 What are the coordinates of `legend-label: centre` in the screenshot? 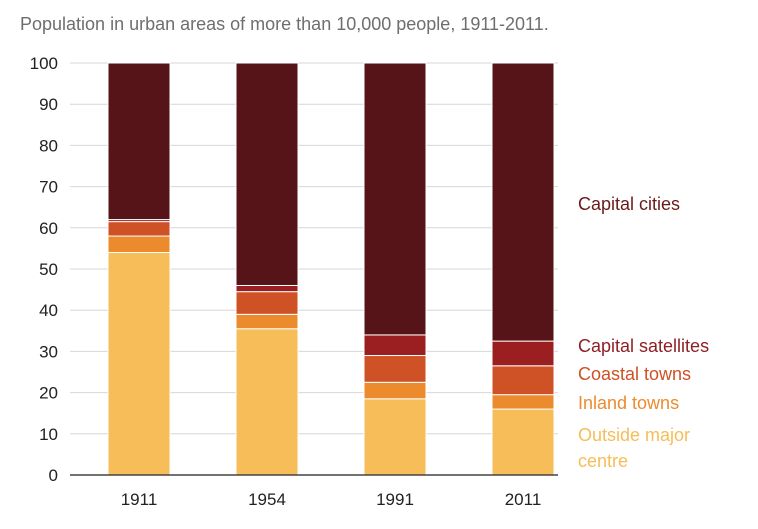 It's located at (603, 461).